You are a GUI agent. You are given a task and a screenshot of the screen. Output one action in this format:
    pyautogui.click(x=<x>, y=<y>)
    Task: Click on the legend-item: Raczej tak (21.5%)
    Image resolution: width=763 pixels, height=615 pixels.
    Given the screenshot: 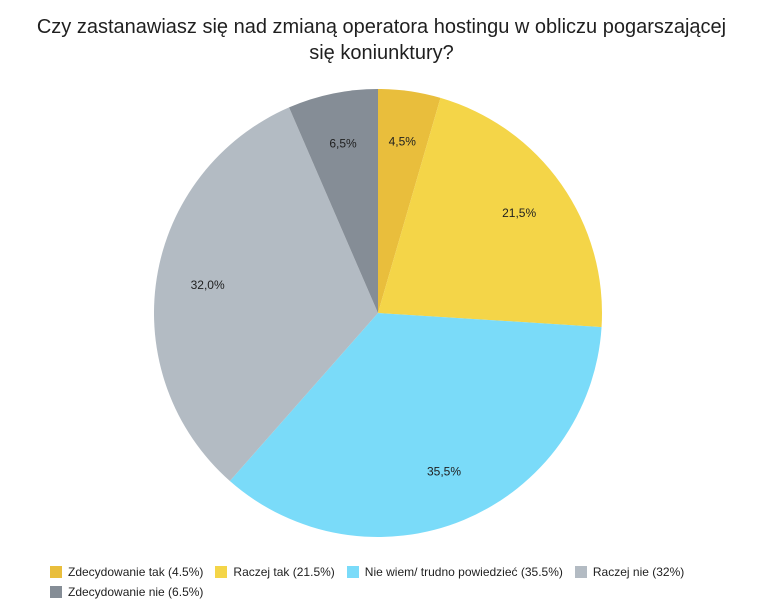 What is the action you would take?
    pyautogui.click(x=275, y=572)
    